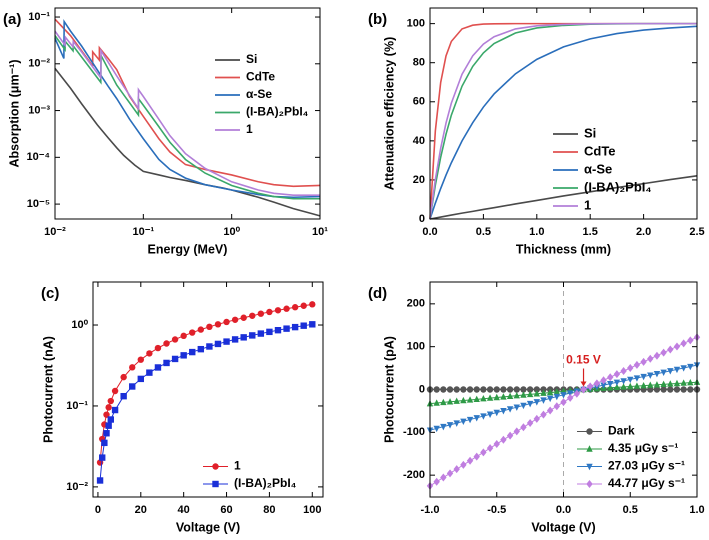 The width and height of the screenshot is (709, 540). I want to click on x-tick-label: 80, so click(269, 510).